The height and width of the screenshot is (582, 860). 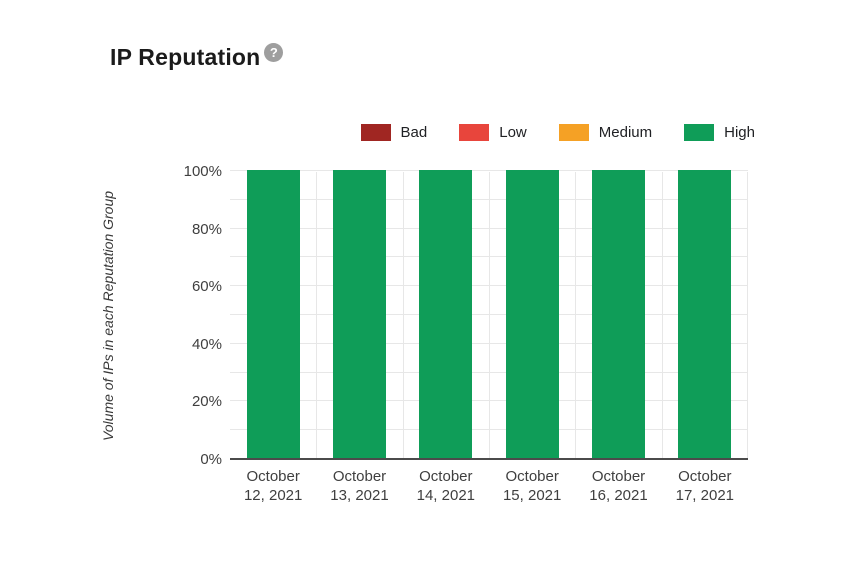 What do you see at coordinates (739, 132) in the screenshot?
I see `legend-label: High` at bounding box center [739, 132].